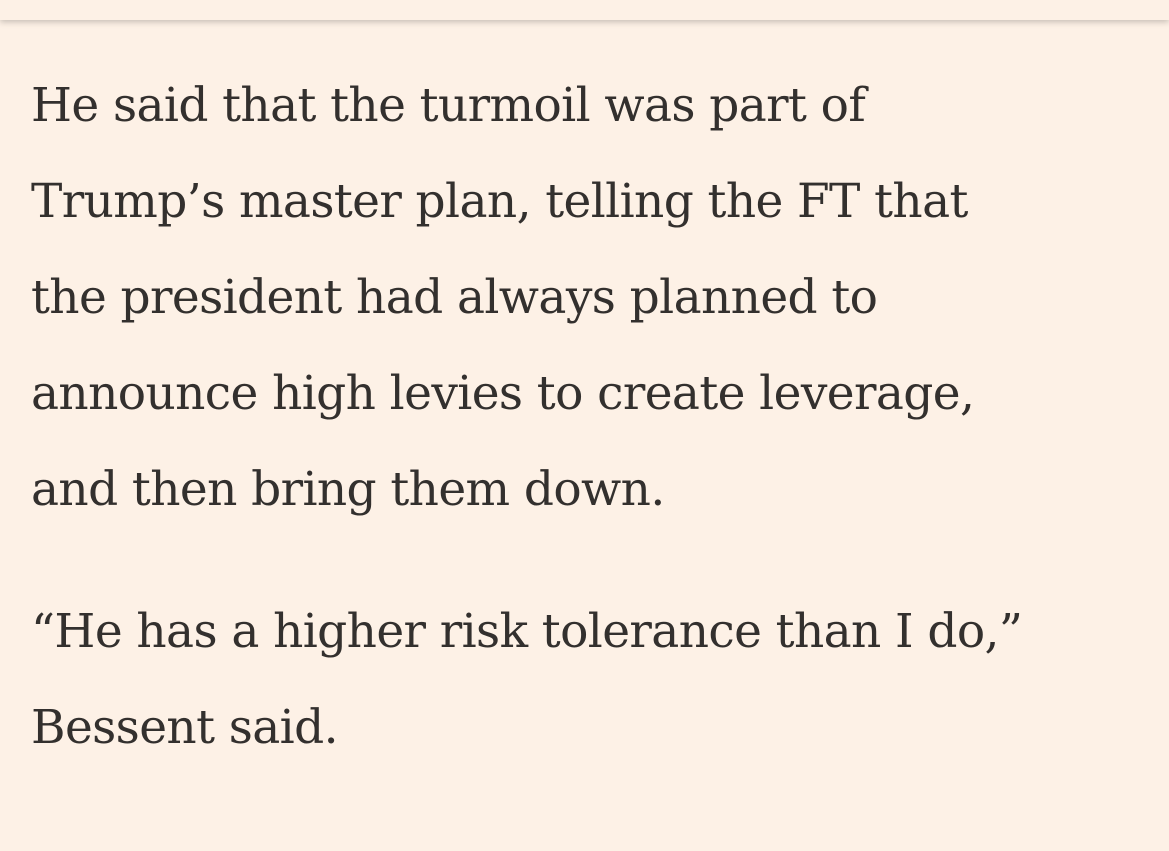  What do you see at coordinates (499, 201) in the screenshot?
I see `paragraph-1-line-2: Trump’s master plan, telling the FT that` at bounding box center [499, 201].